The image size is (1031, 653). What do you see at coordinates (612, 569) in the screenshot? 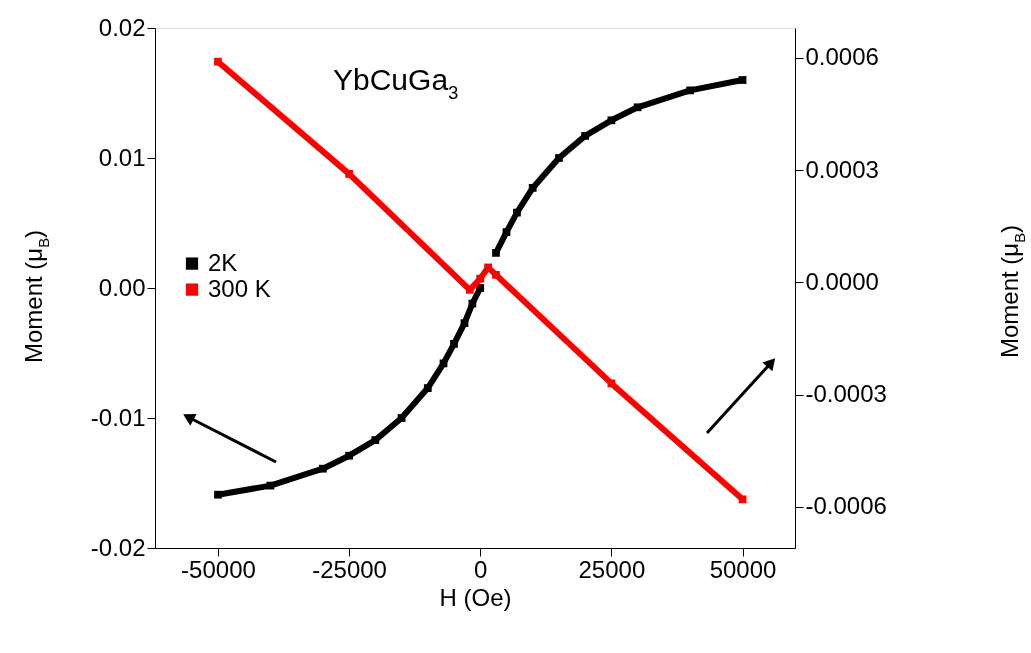
I see `x-tick-label: 25000` at bounding box center [612, 569].